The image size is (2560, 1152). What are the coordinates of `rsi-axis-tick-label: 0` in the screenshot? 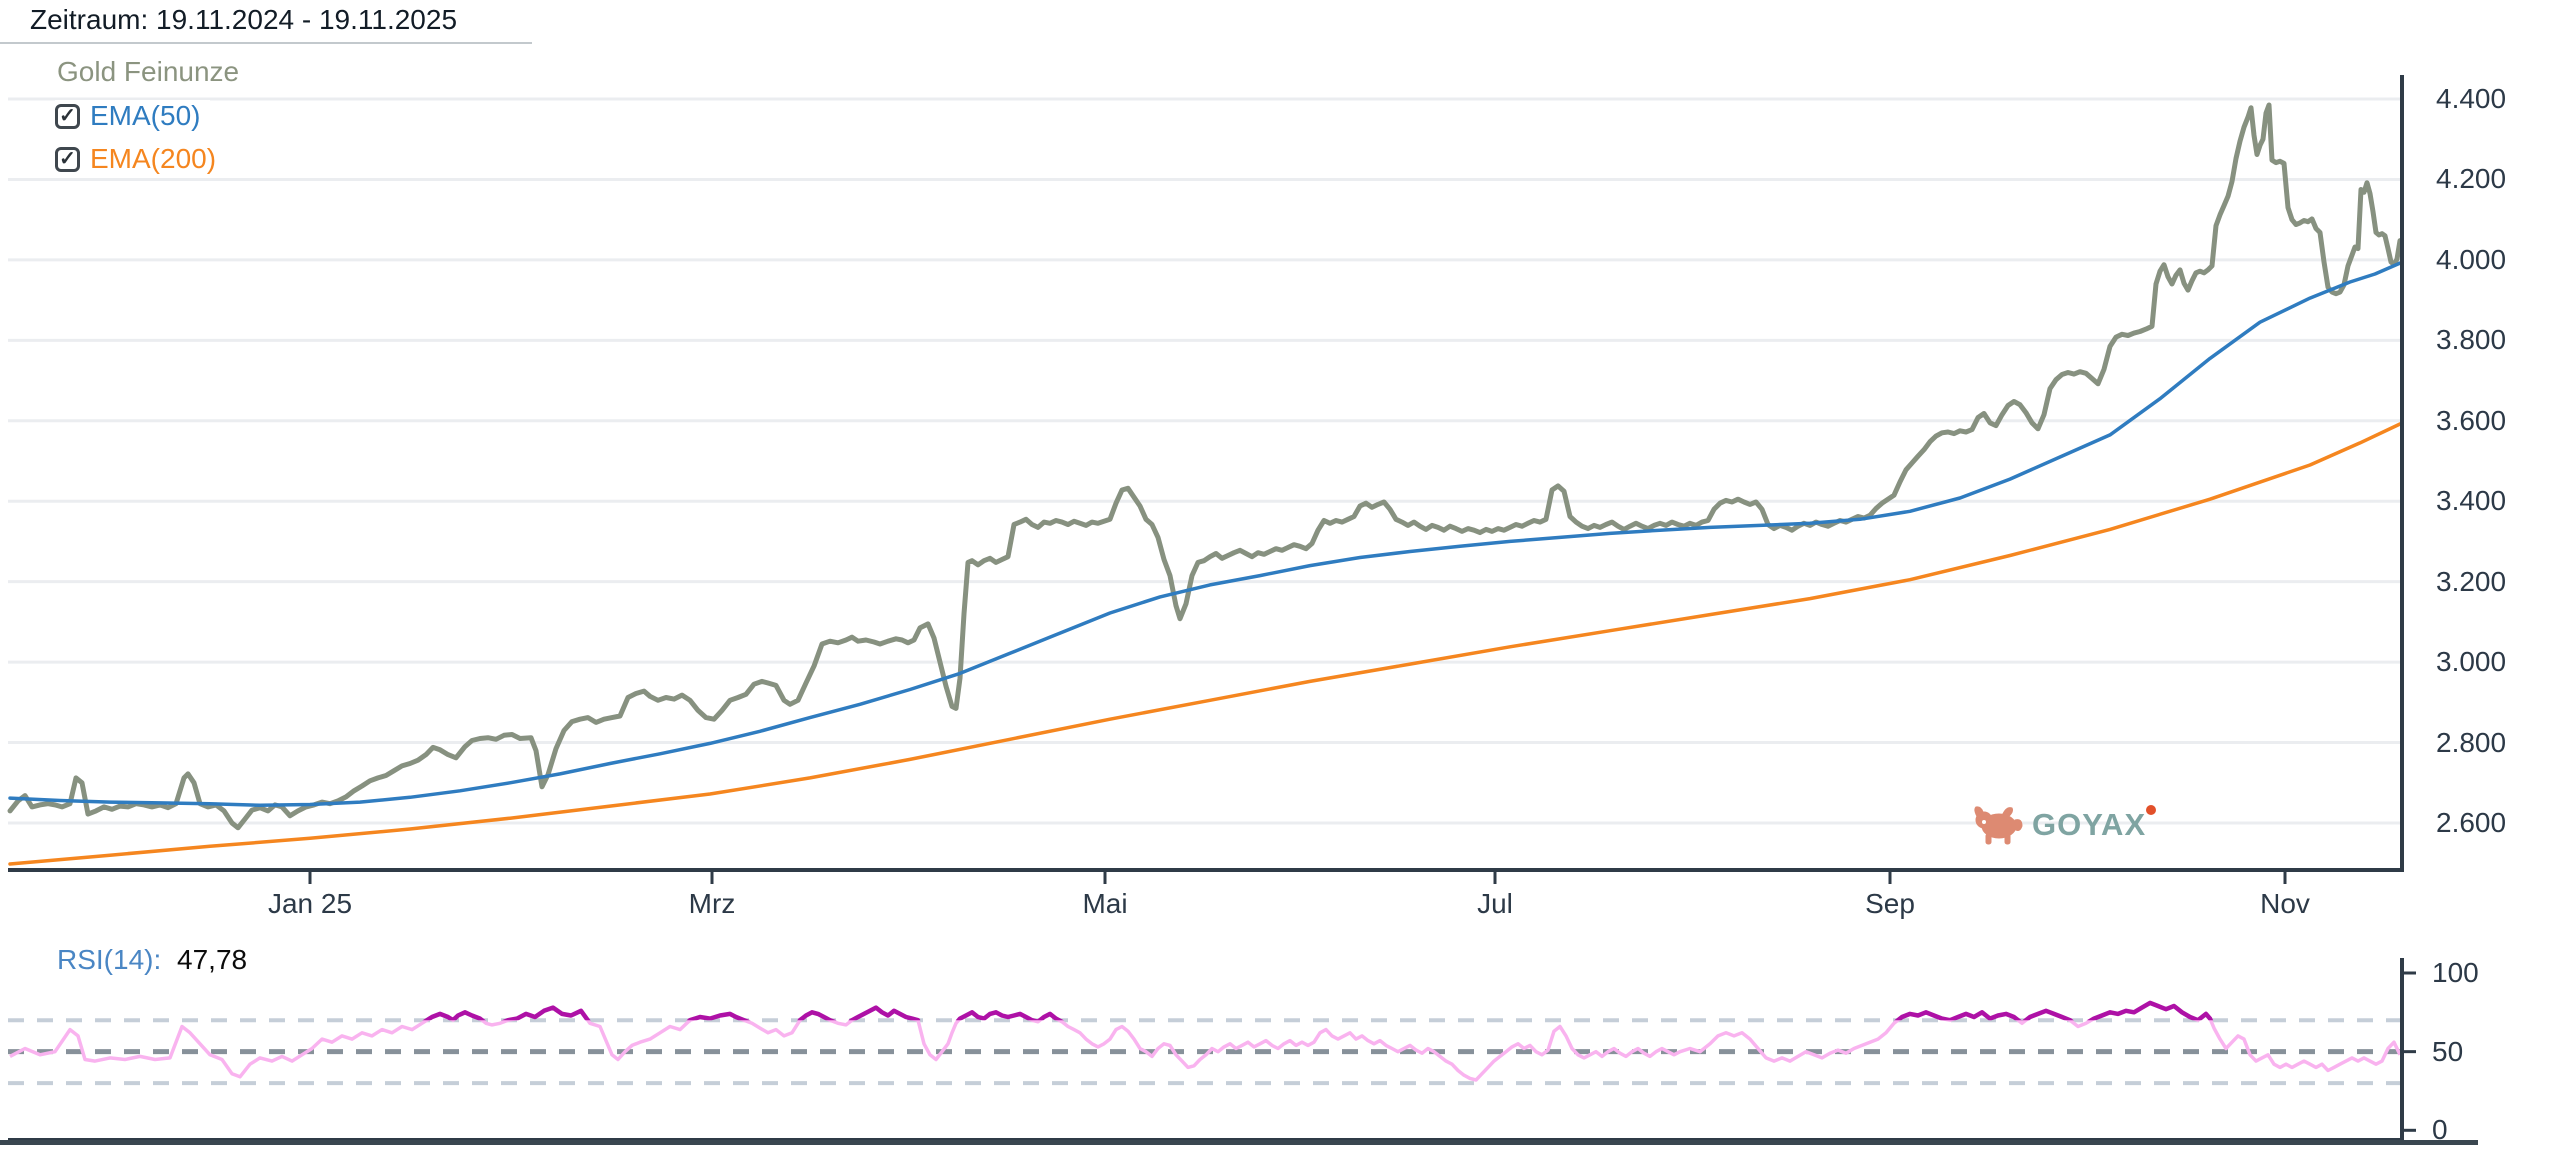 It's located at (2440, 1130).